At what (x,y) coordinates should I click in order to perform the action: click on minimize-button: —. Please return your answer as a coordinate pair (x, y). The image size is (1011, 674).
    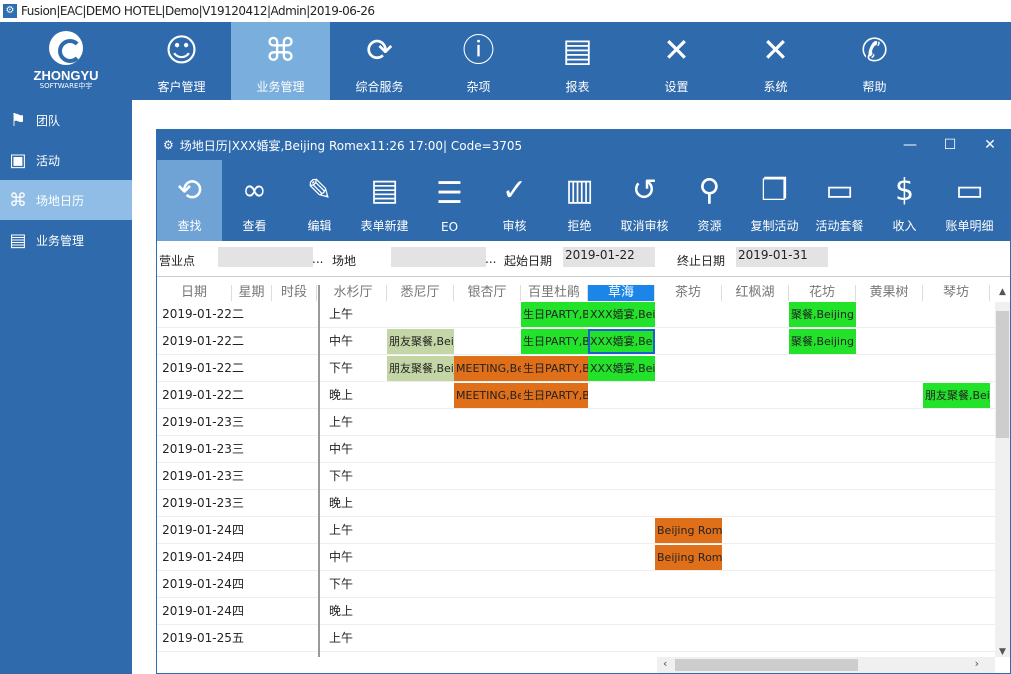
    Looking at the image, I should click on (910, 145).